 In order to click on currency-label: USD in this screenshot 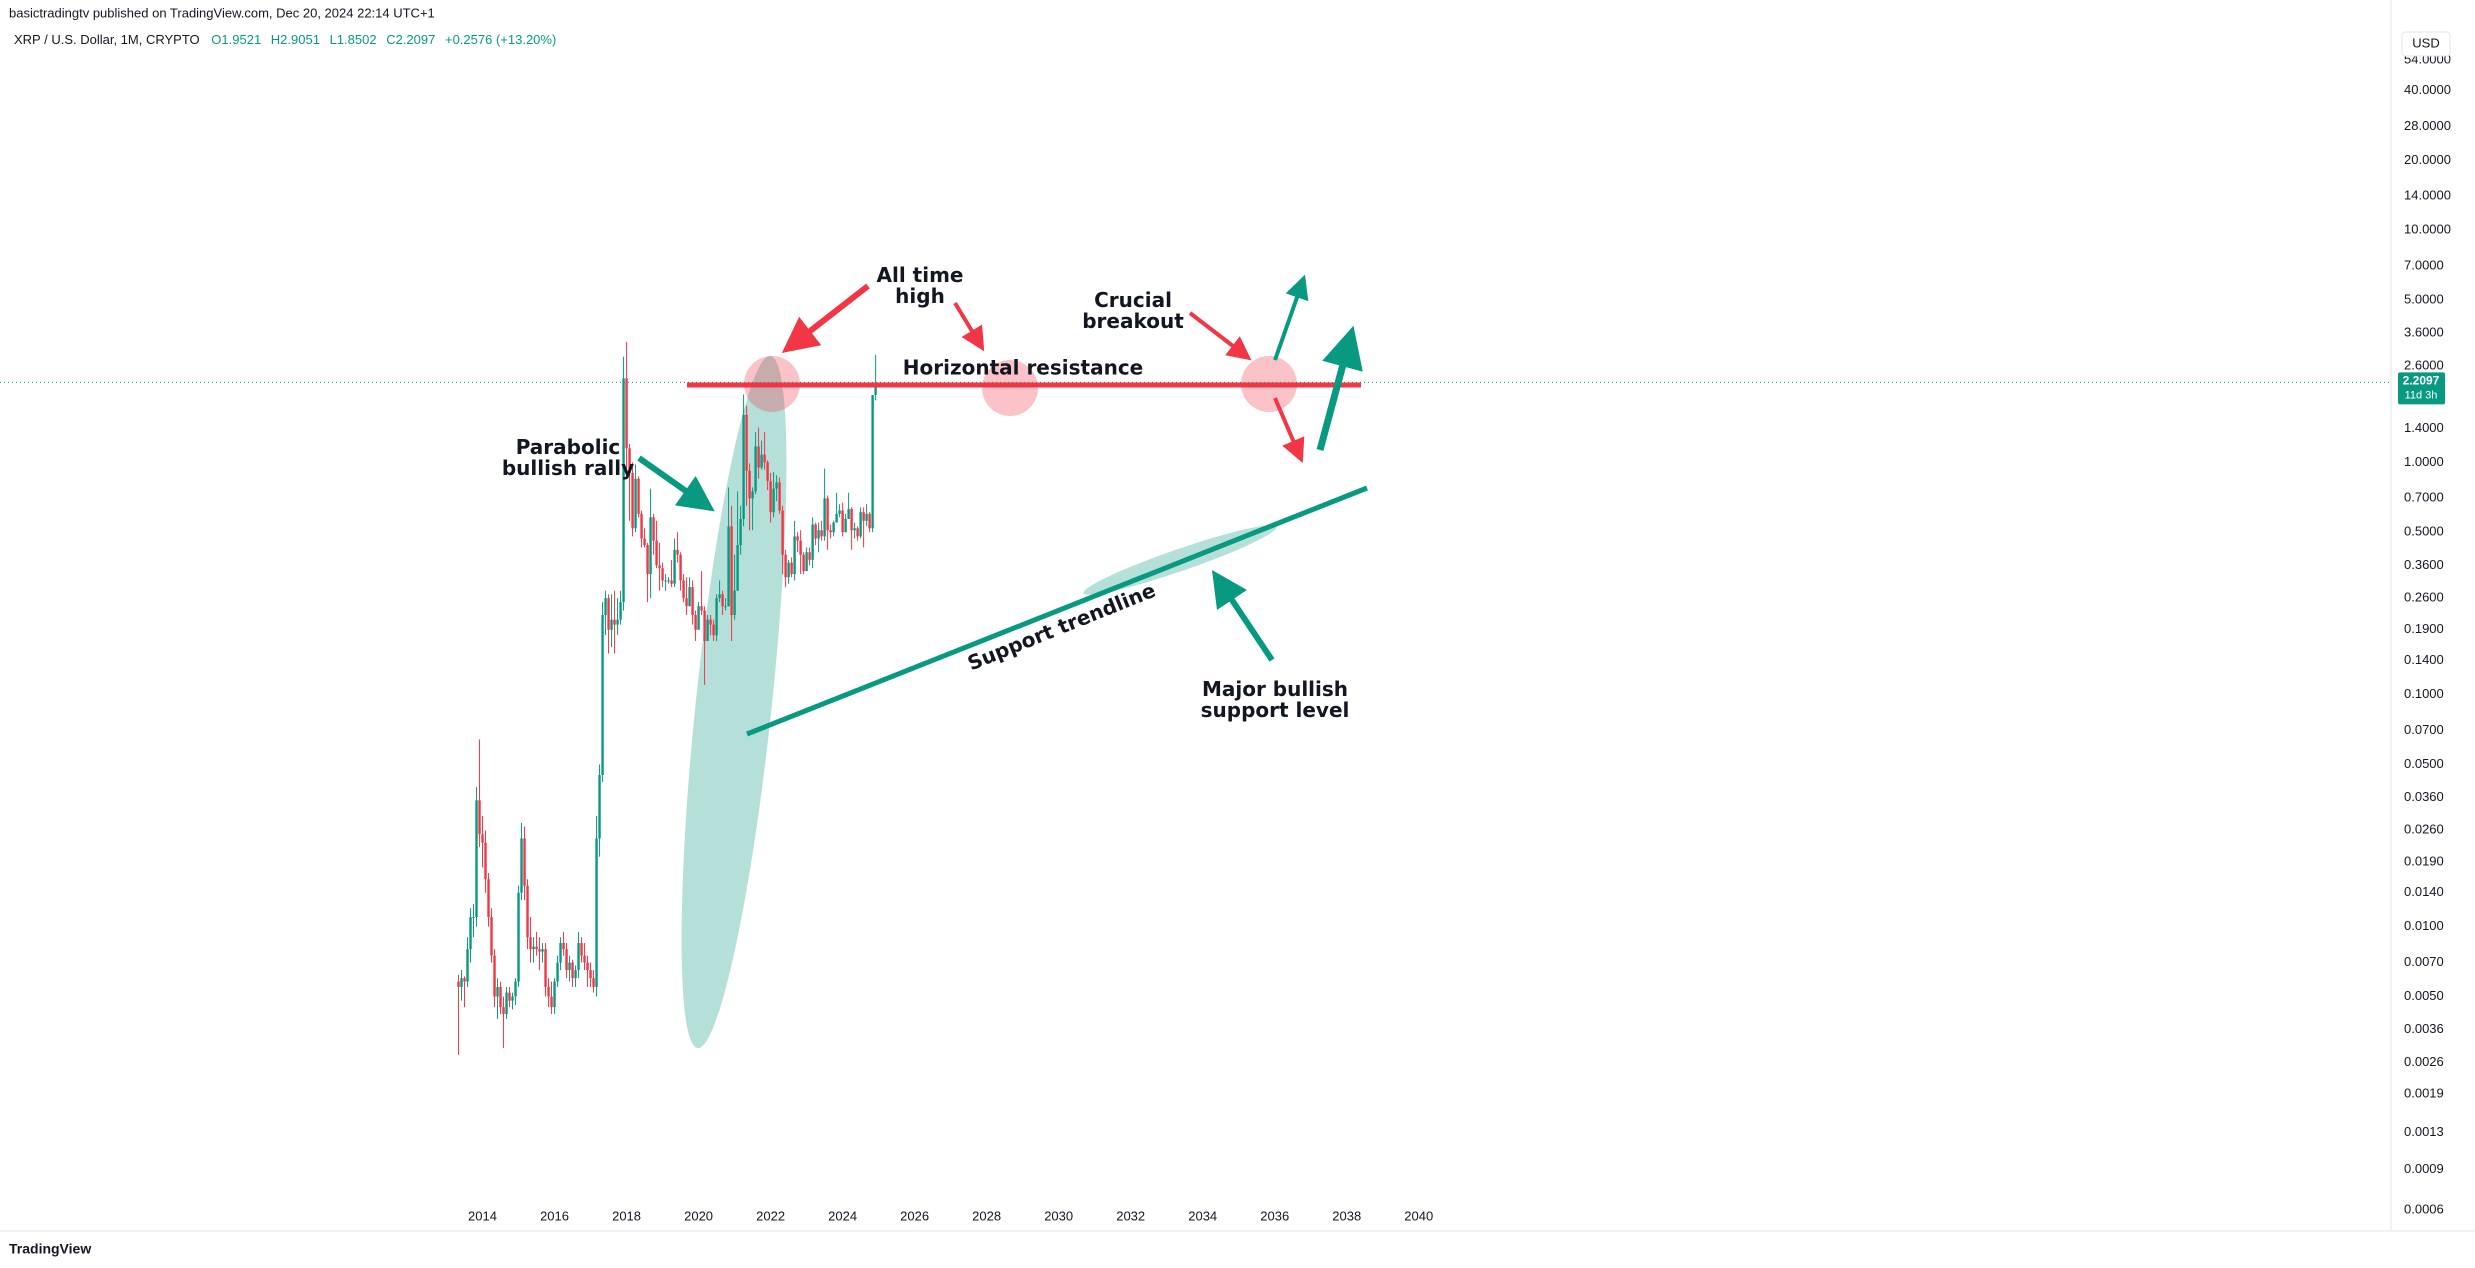, I will do `click(2425, 42)`.